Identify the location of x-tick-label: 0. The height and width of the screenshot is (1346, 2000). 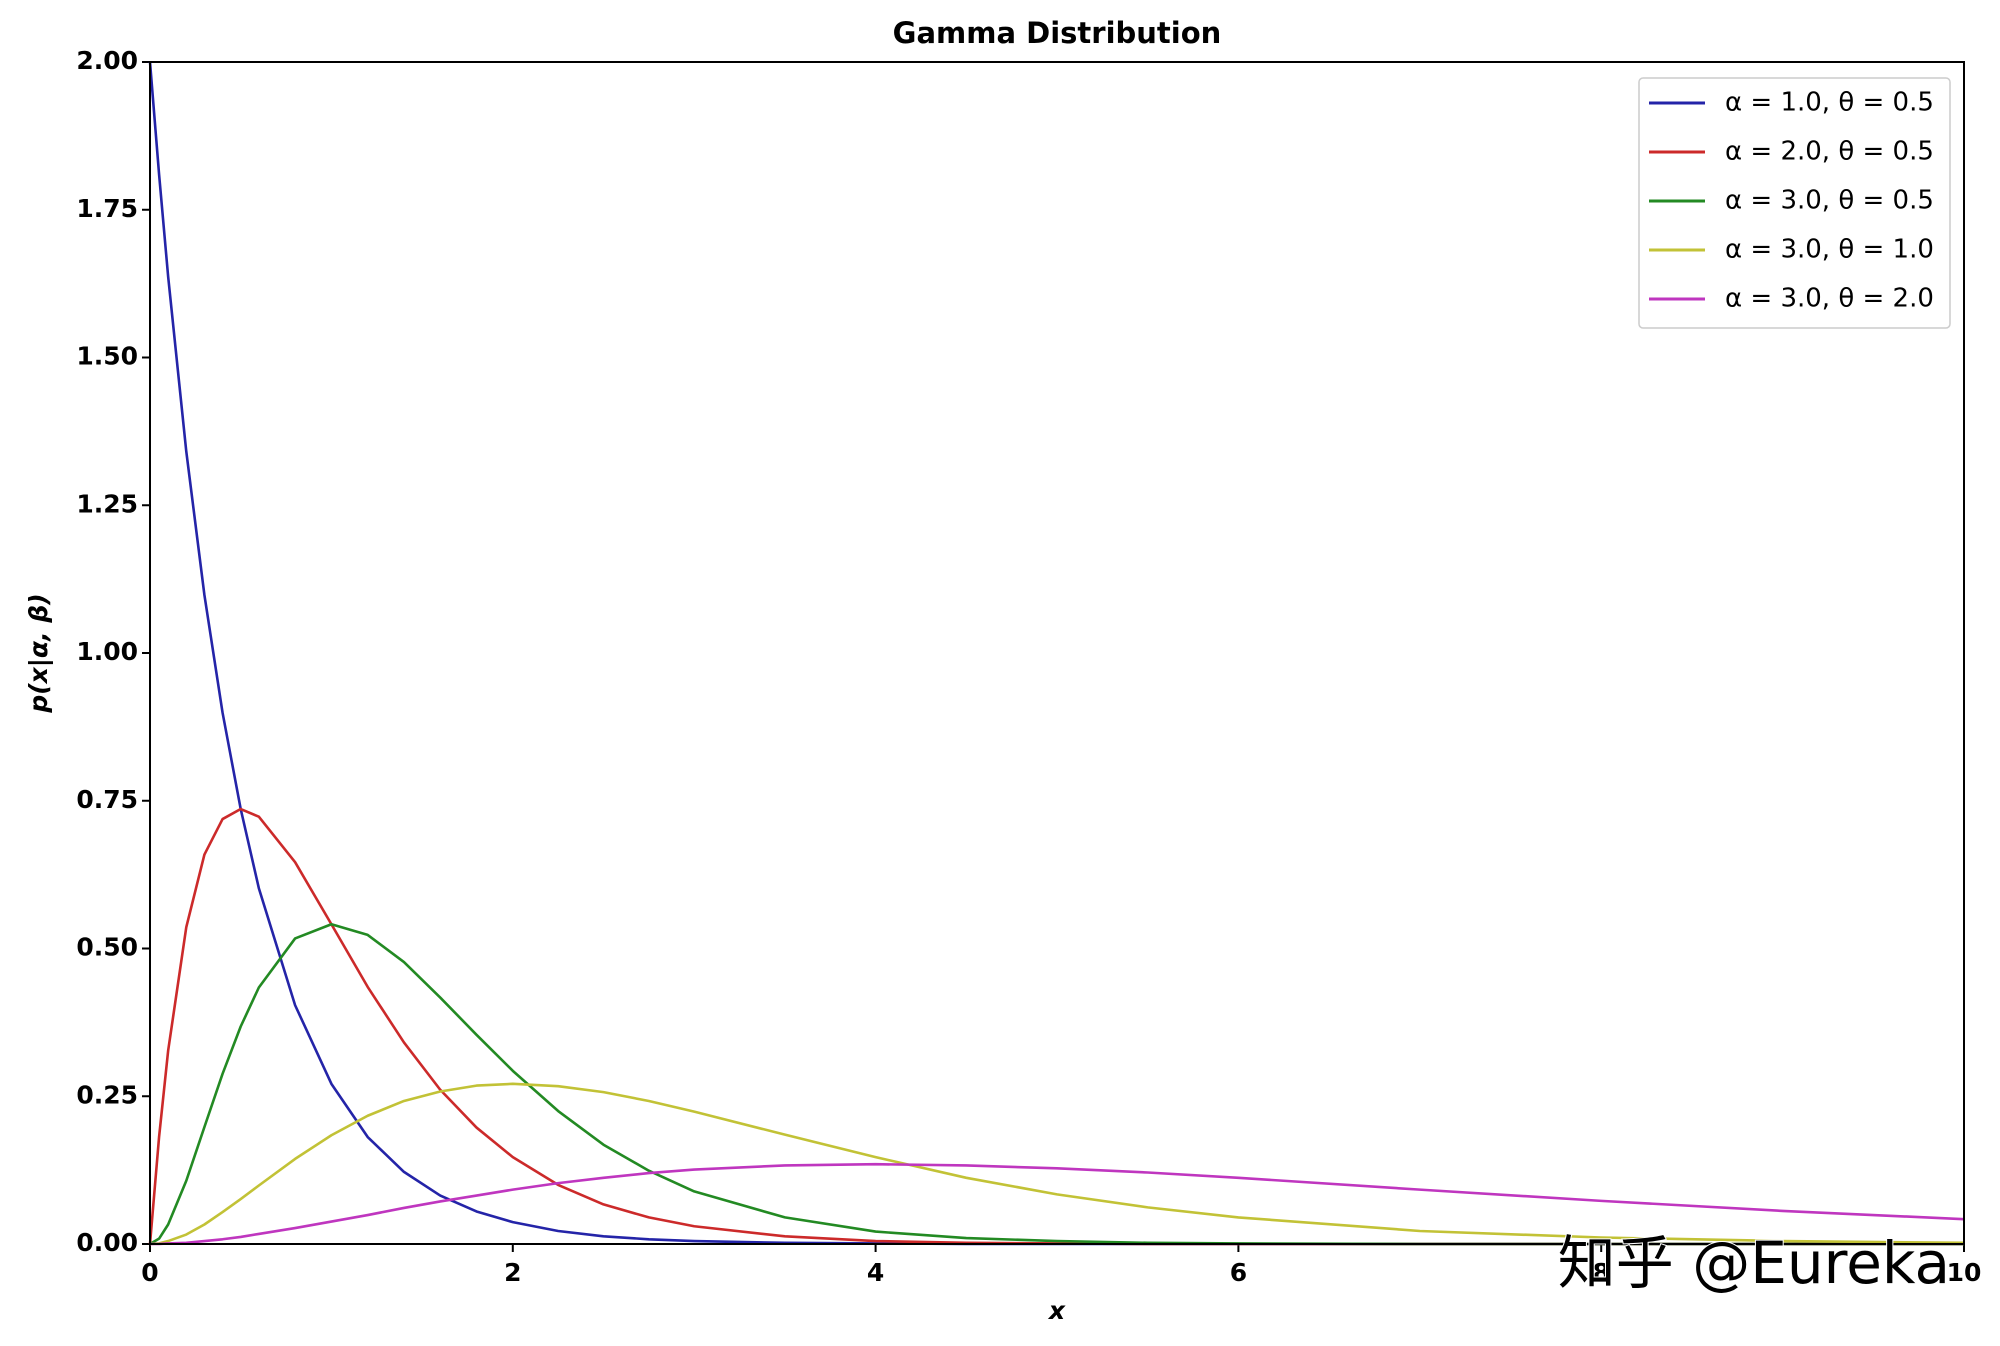
(149, 1272).